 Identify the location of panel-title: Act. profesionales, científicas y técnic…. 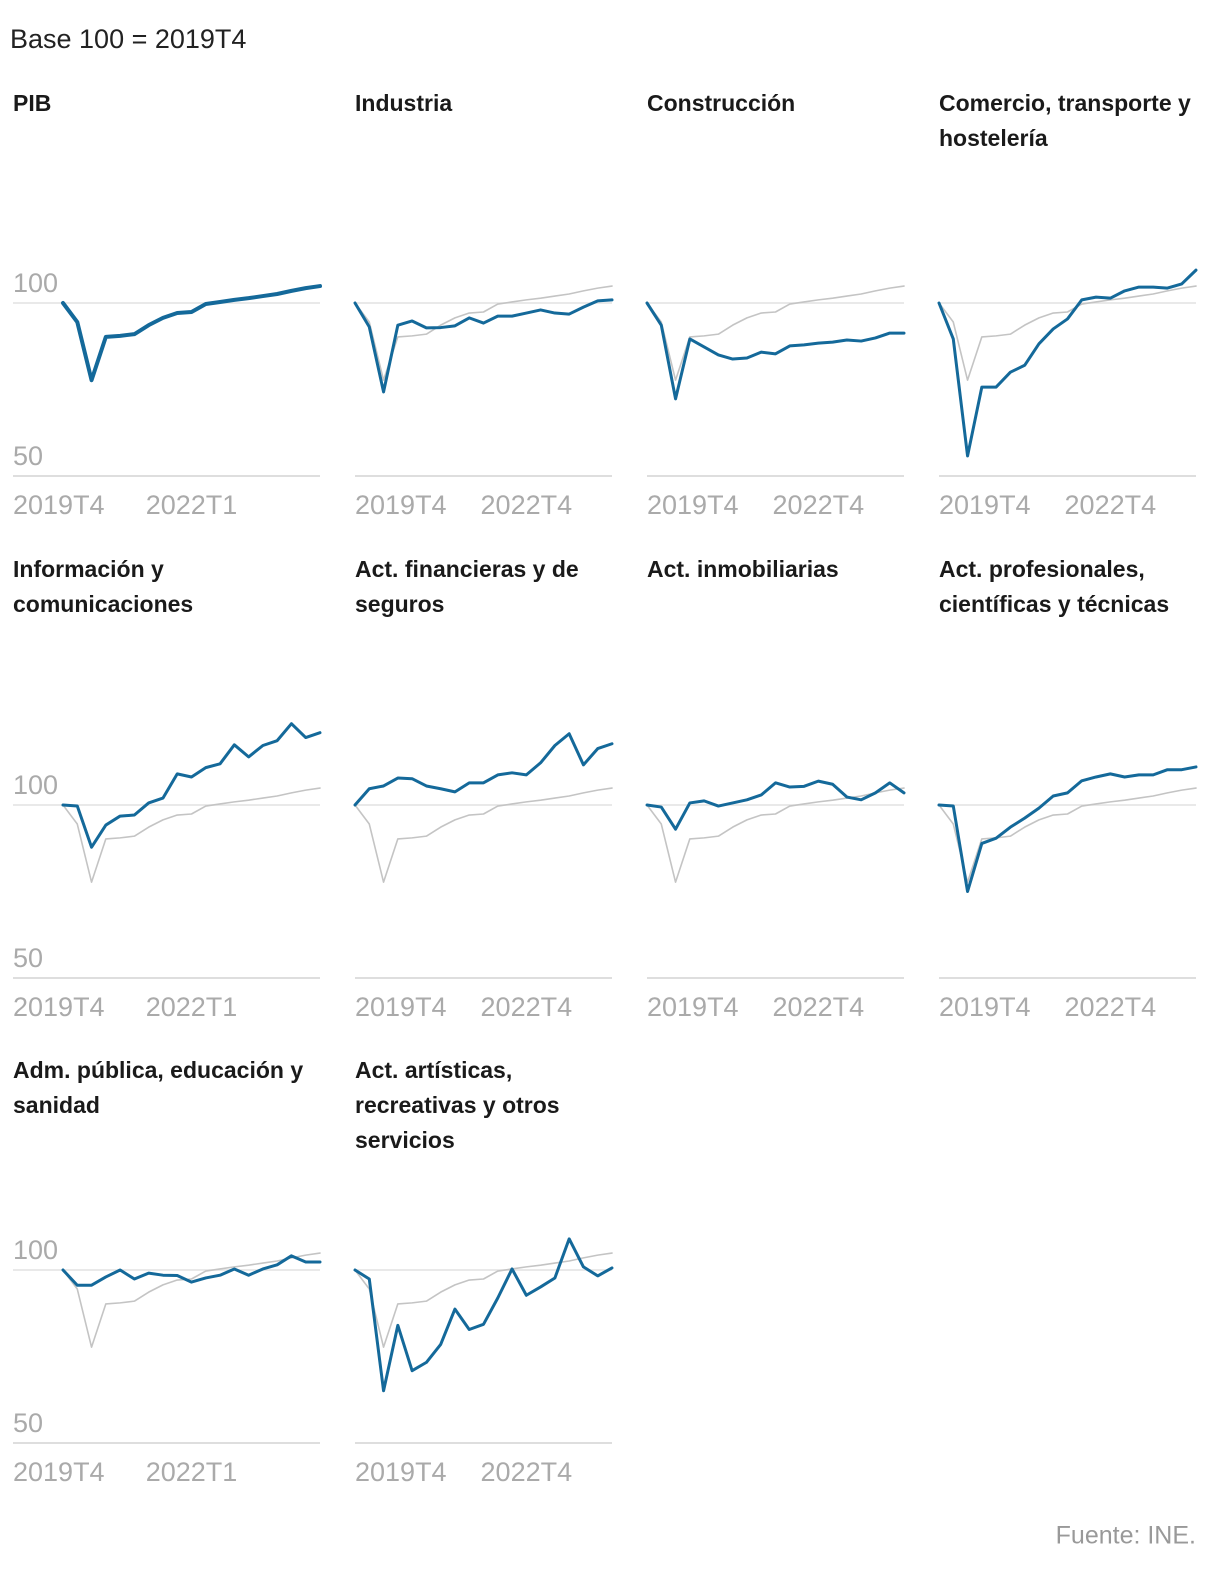
(1054, 586).